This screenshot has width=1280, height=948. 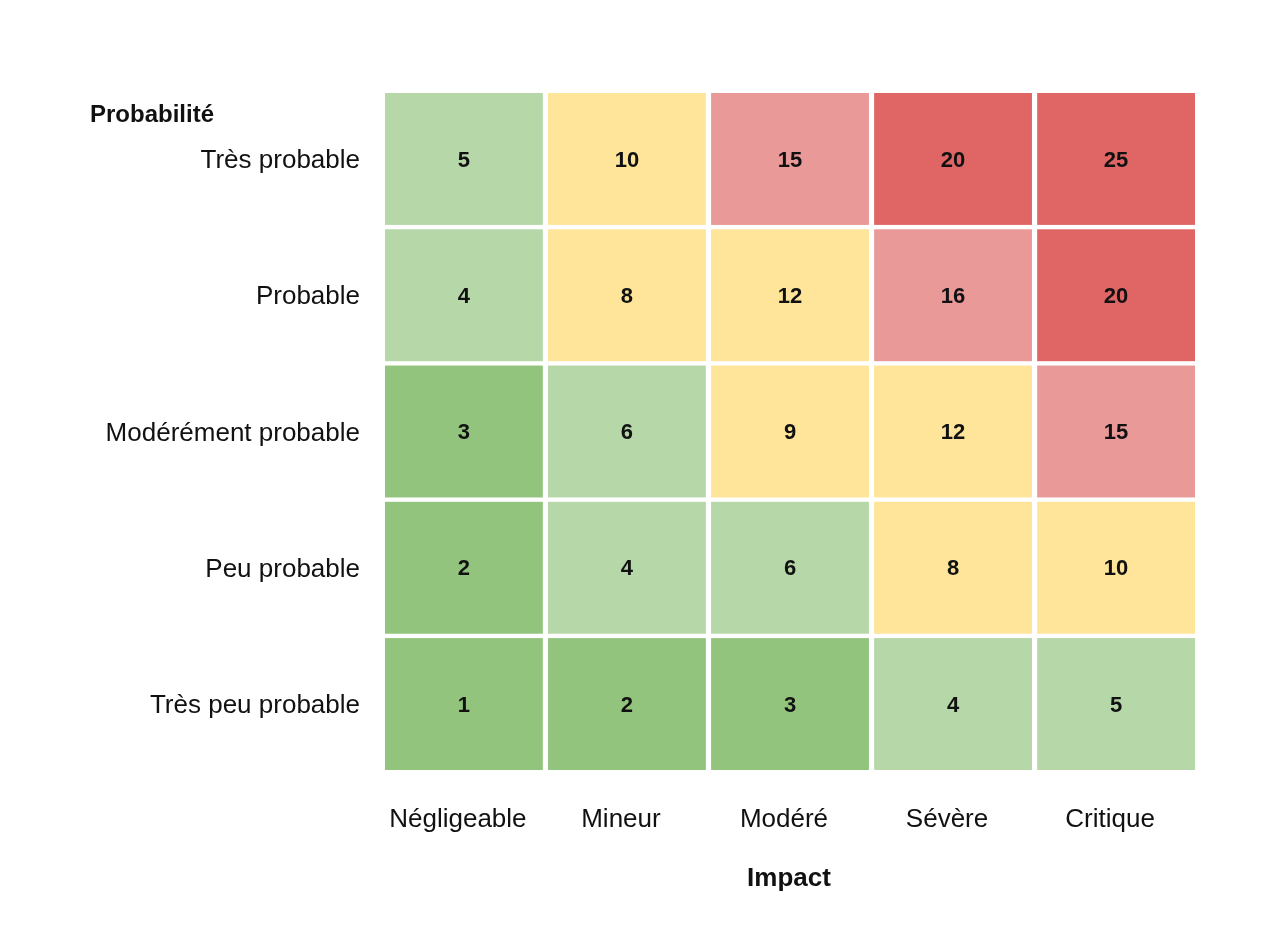 What do you see at coordinates (790, 432) in the screenshot?
I see `data-label: 9` at bounding box center [790, 432].